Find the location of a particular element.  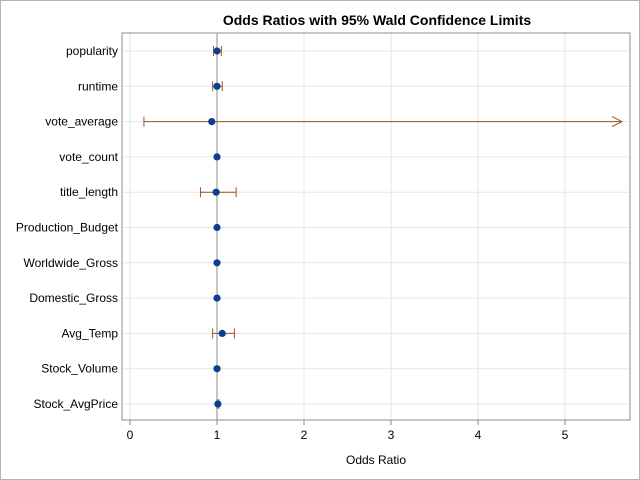

x-tick-label: 2 is located at coordinates (304, 435).